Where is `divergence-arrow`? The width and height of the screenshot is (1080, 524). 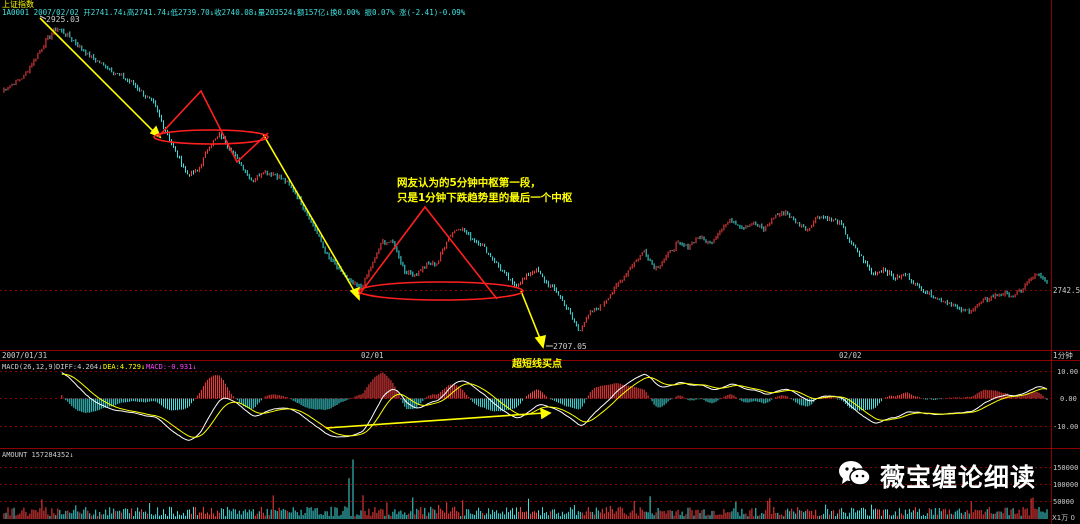 divergence-arrow is located at coordinates (438, 418).